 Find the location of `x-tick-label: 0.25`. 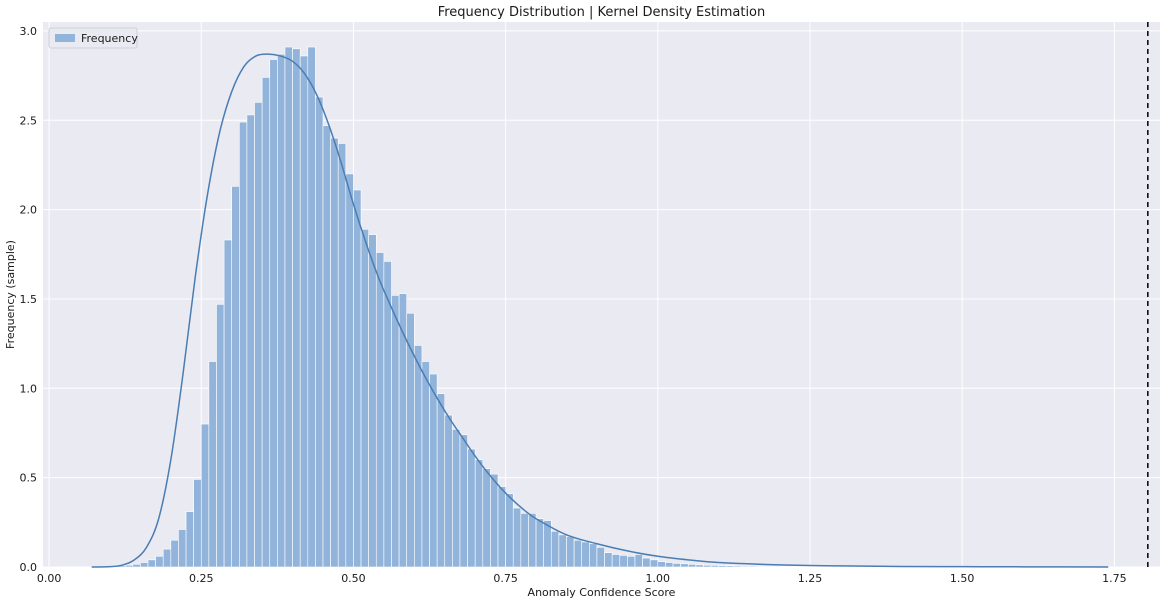

x-tick-label: 0.25 is located at coordinates (201, 578).